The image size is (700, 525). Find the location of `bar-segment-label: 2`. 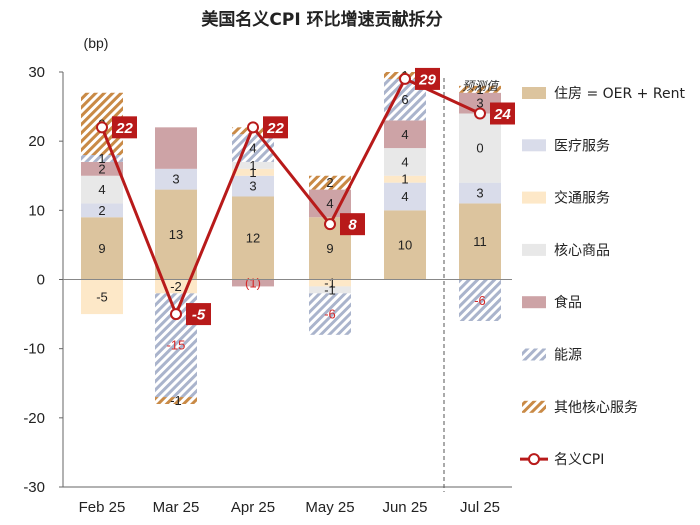

bar-segment-label: 2 is located at coordinates (101, 210).